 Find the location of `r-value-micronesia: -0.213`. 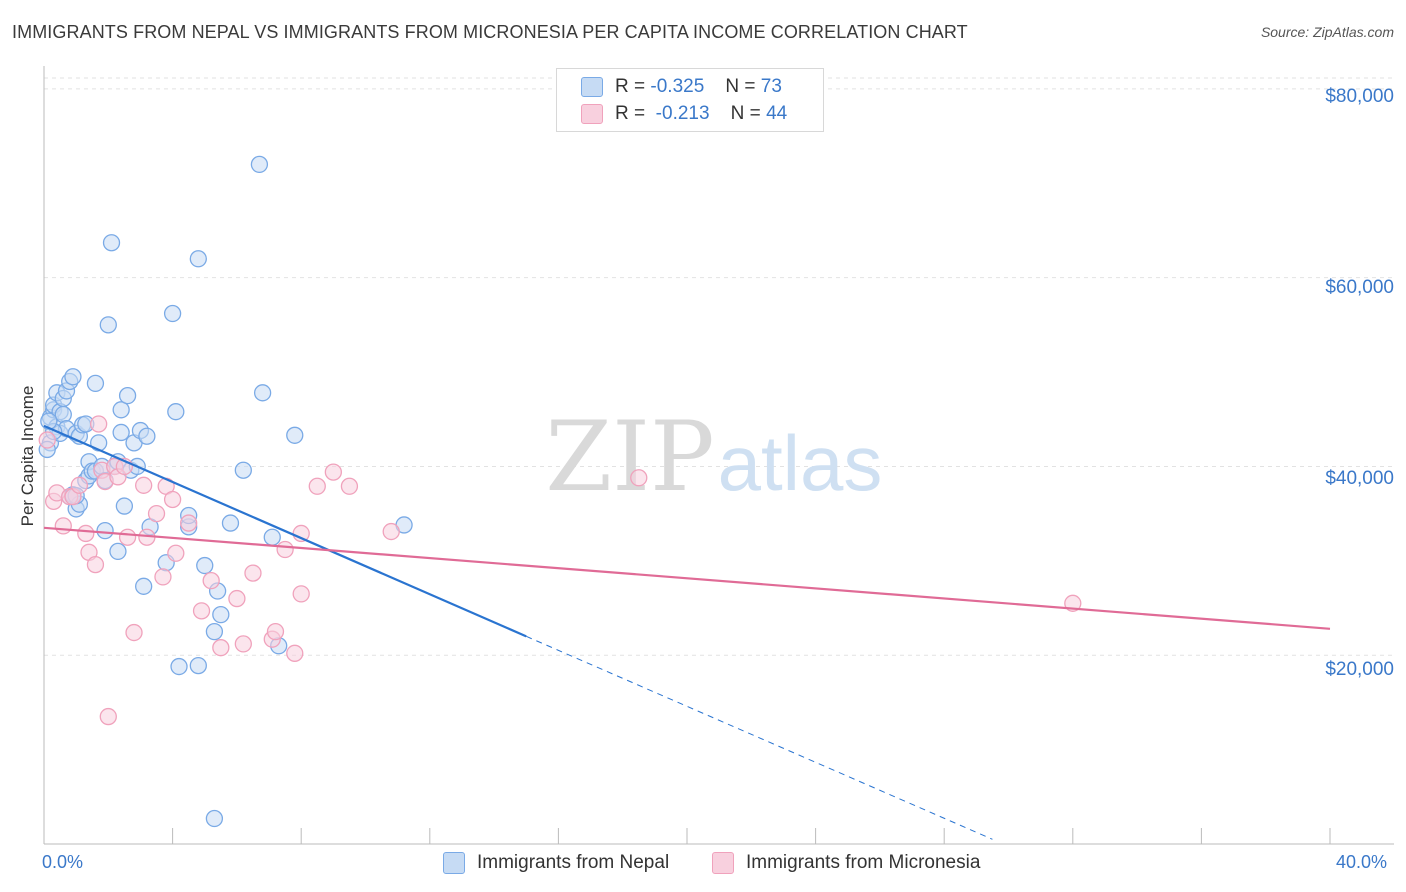

r-value-micronesia: -0.213 is located at coordinates (682, 113).